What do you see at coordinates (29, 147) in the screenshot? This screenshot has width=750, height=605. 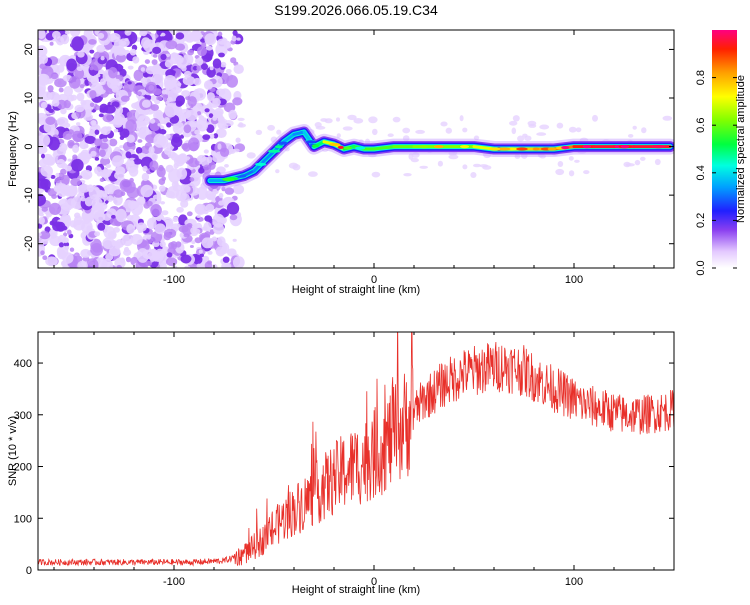 I see `y-tick-label: 0` at bounding box center [29, 147].